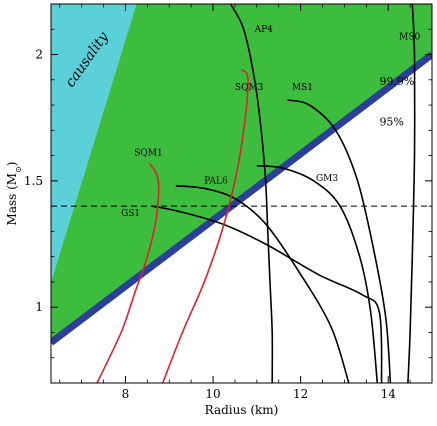  What do you see at coordinates (242, 410) in the screenshot?
I see `x-axis-title: Radius (km)` at bounding box center [242, 410].